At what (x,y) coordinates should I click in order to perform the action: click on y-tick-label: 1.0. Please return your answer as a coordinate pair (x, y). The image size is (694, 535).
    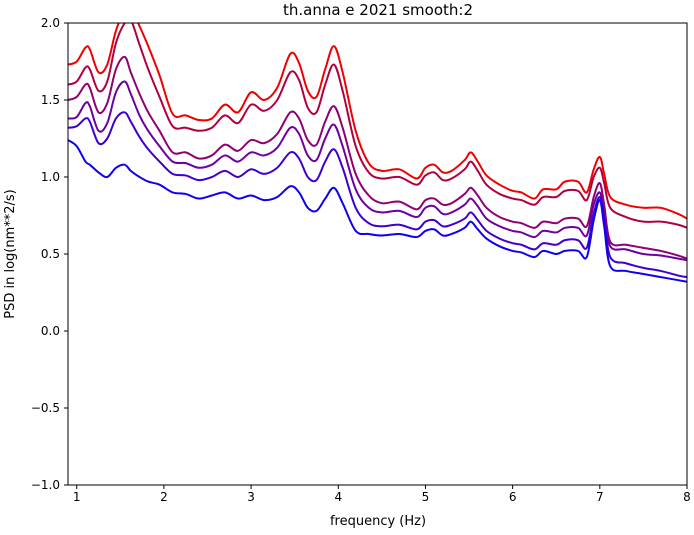
    Looking at the image, I should click on (50, 177).